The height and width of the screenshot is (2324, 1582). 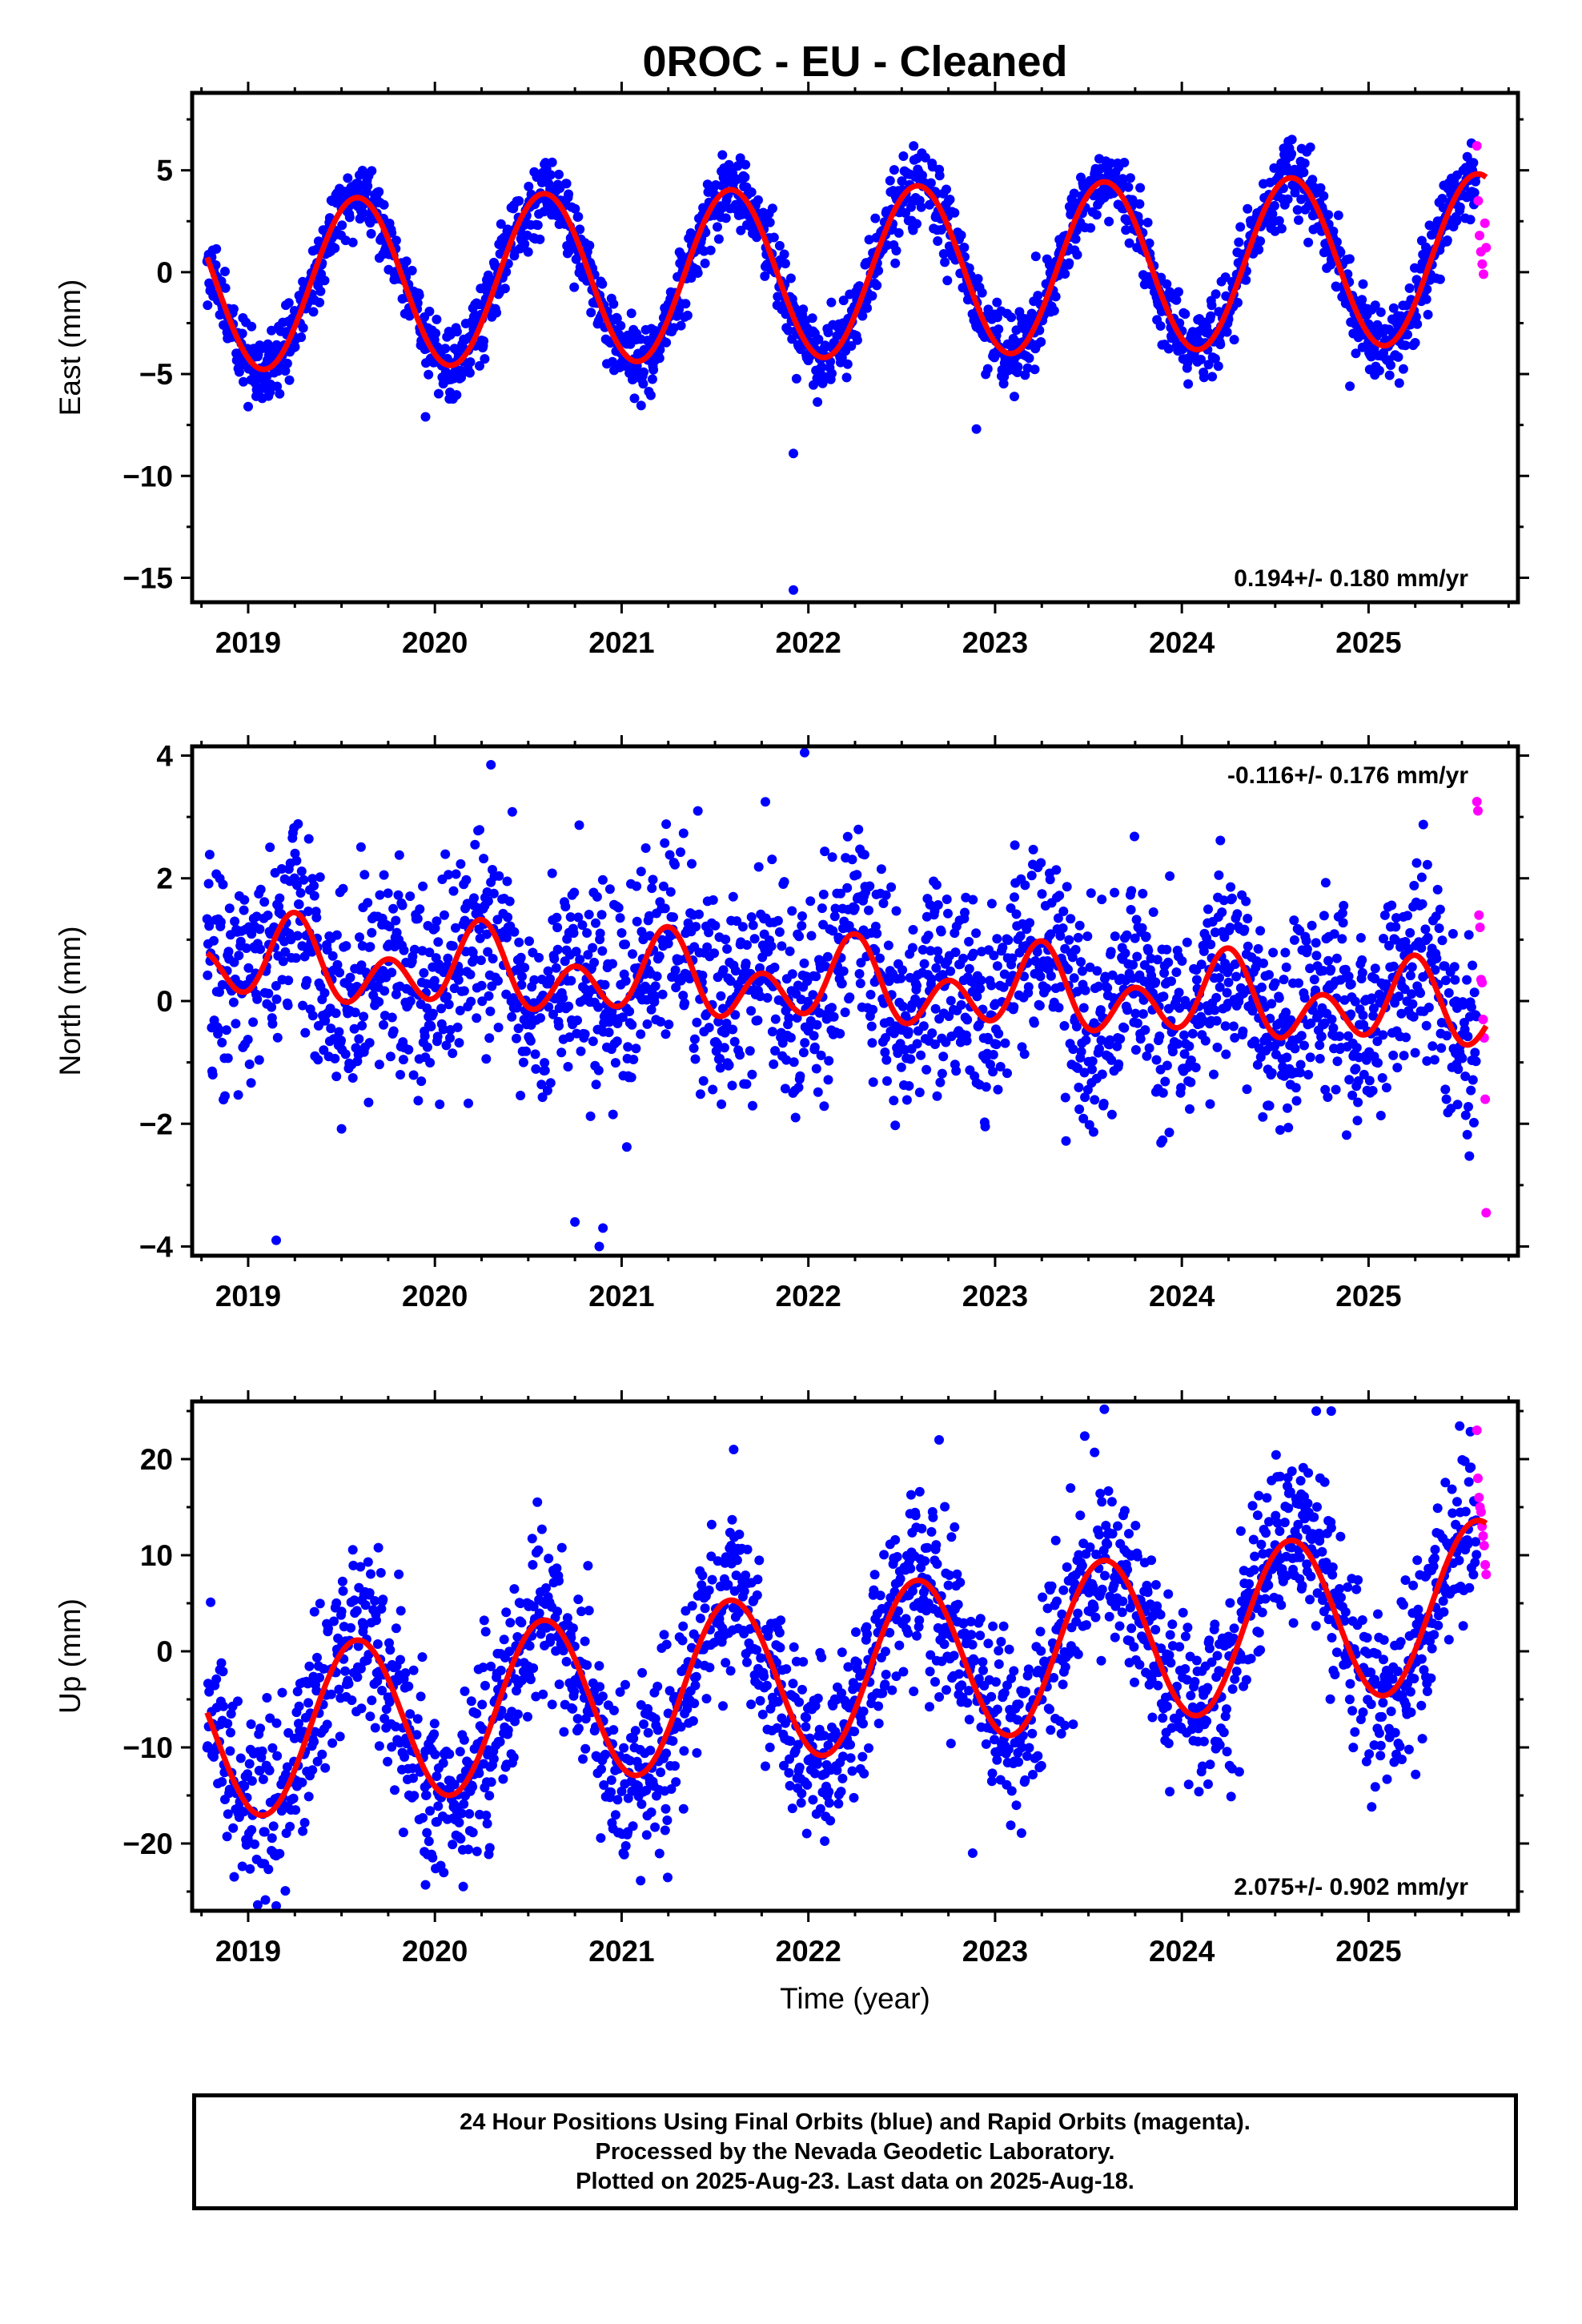 What do you see at coordinates (1348, 775) in the screenshot?
I see `north-rate-label: -0.116+/- 0.176 mm/yr` at bounding box center [1348, 775].